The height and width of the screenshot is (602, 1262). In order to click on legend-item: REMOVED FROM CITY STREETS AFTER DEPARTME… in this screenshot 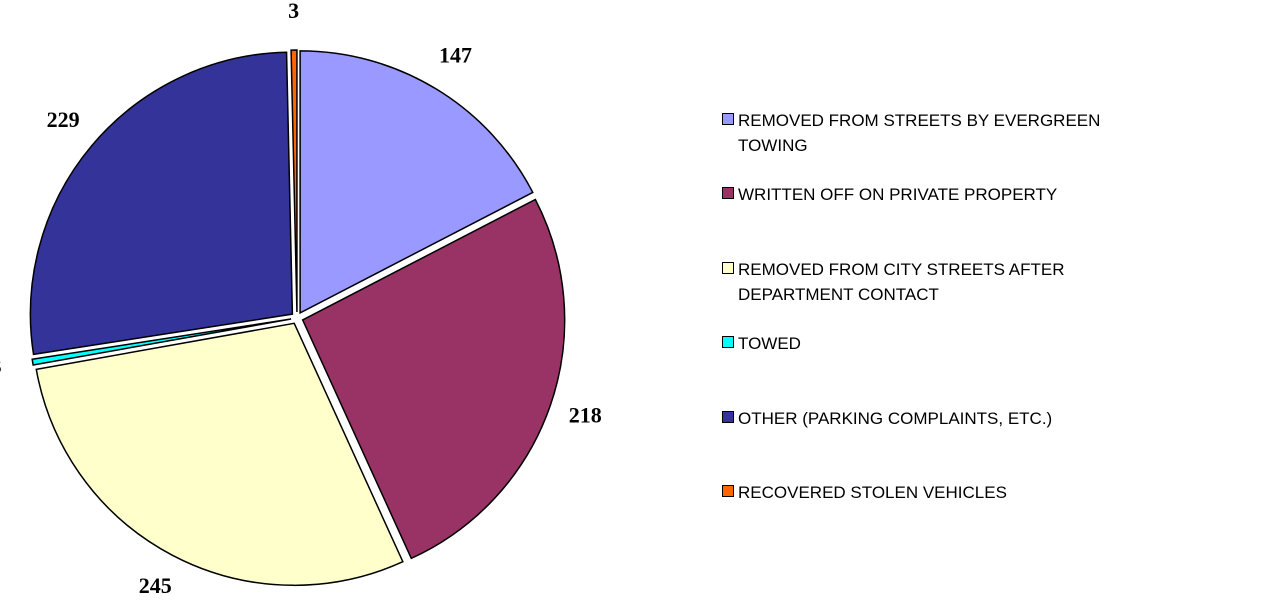, I will do `click(912, 282)`.